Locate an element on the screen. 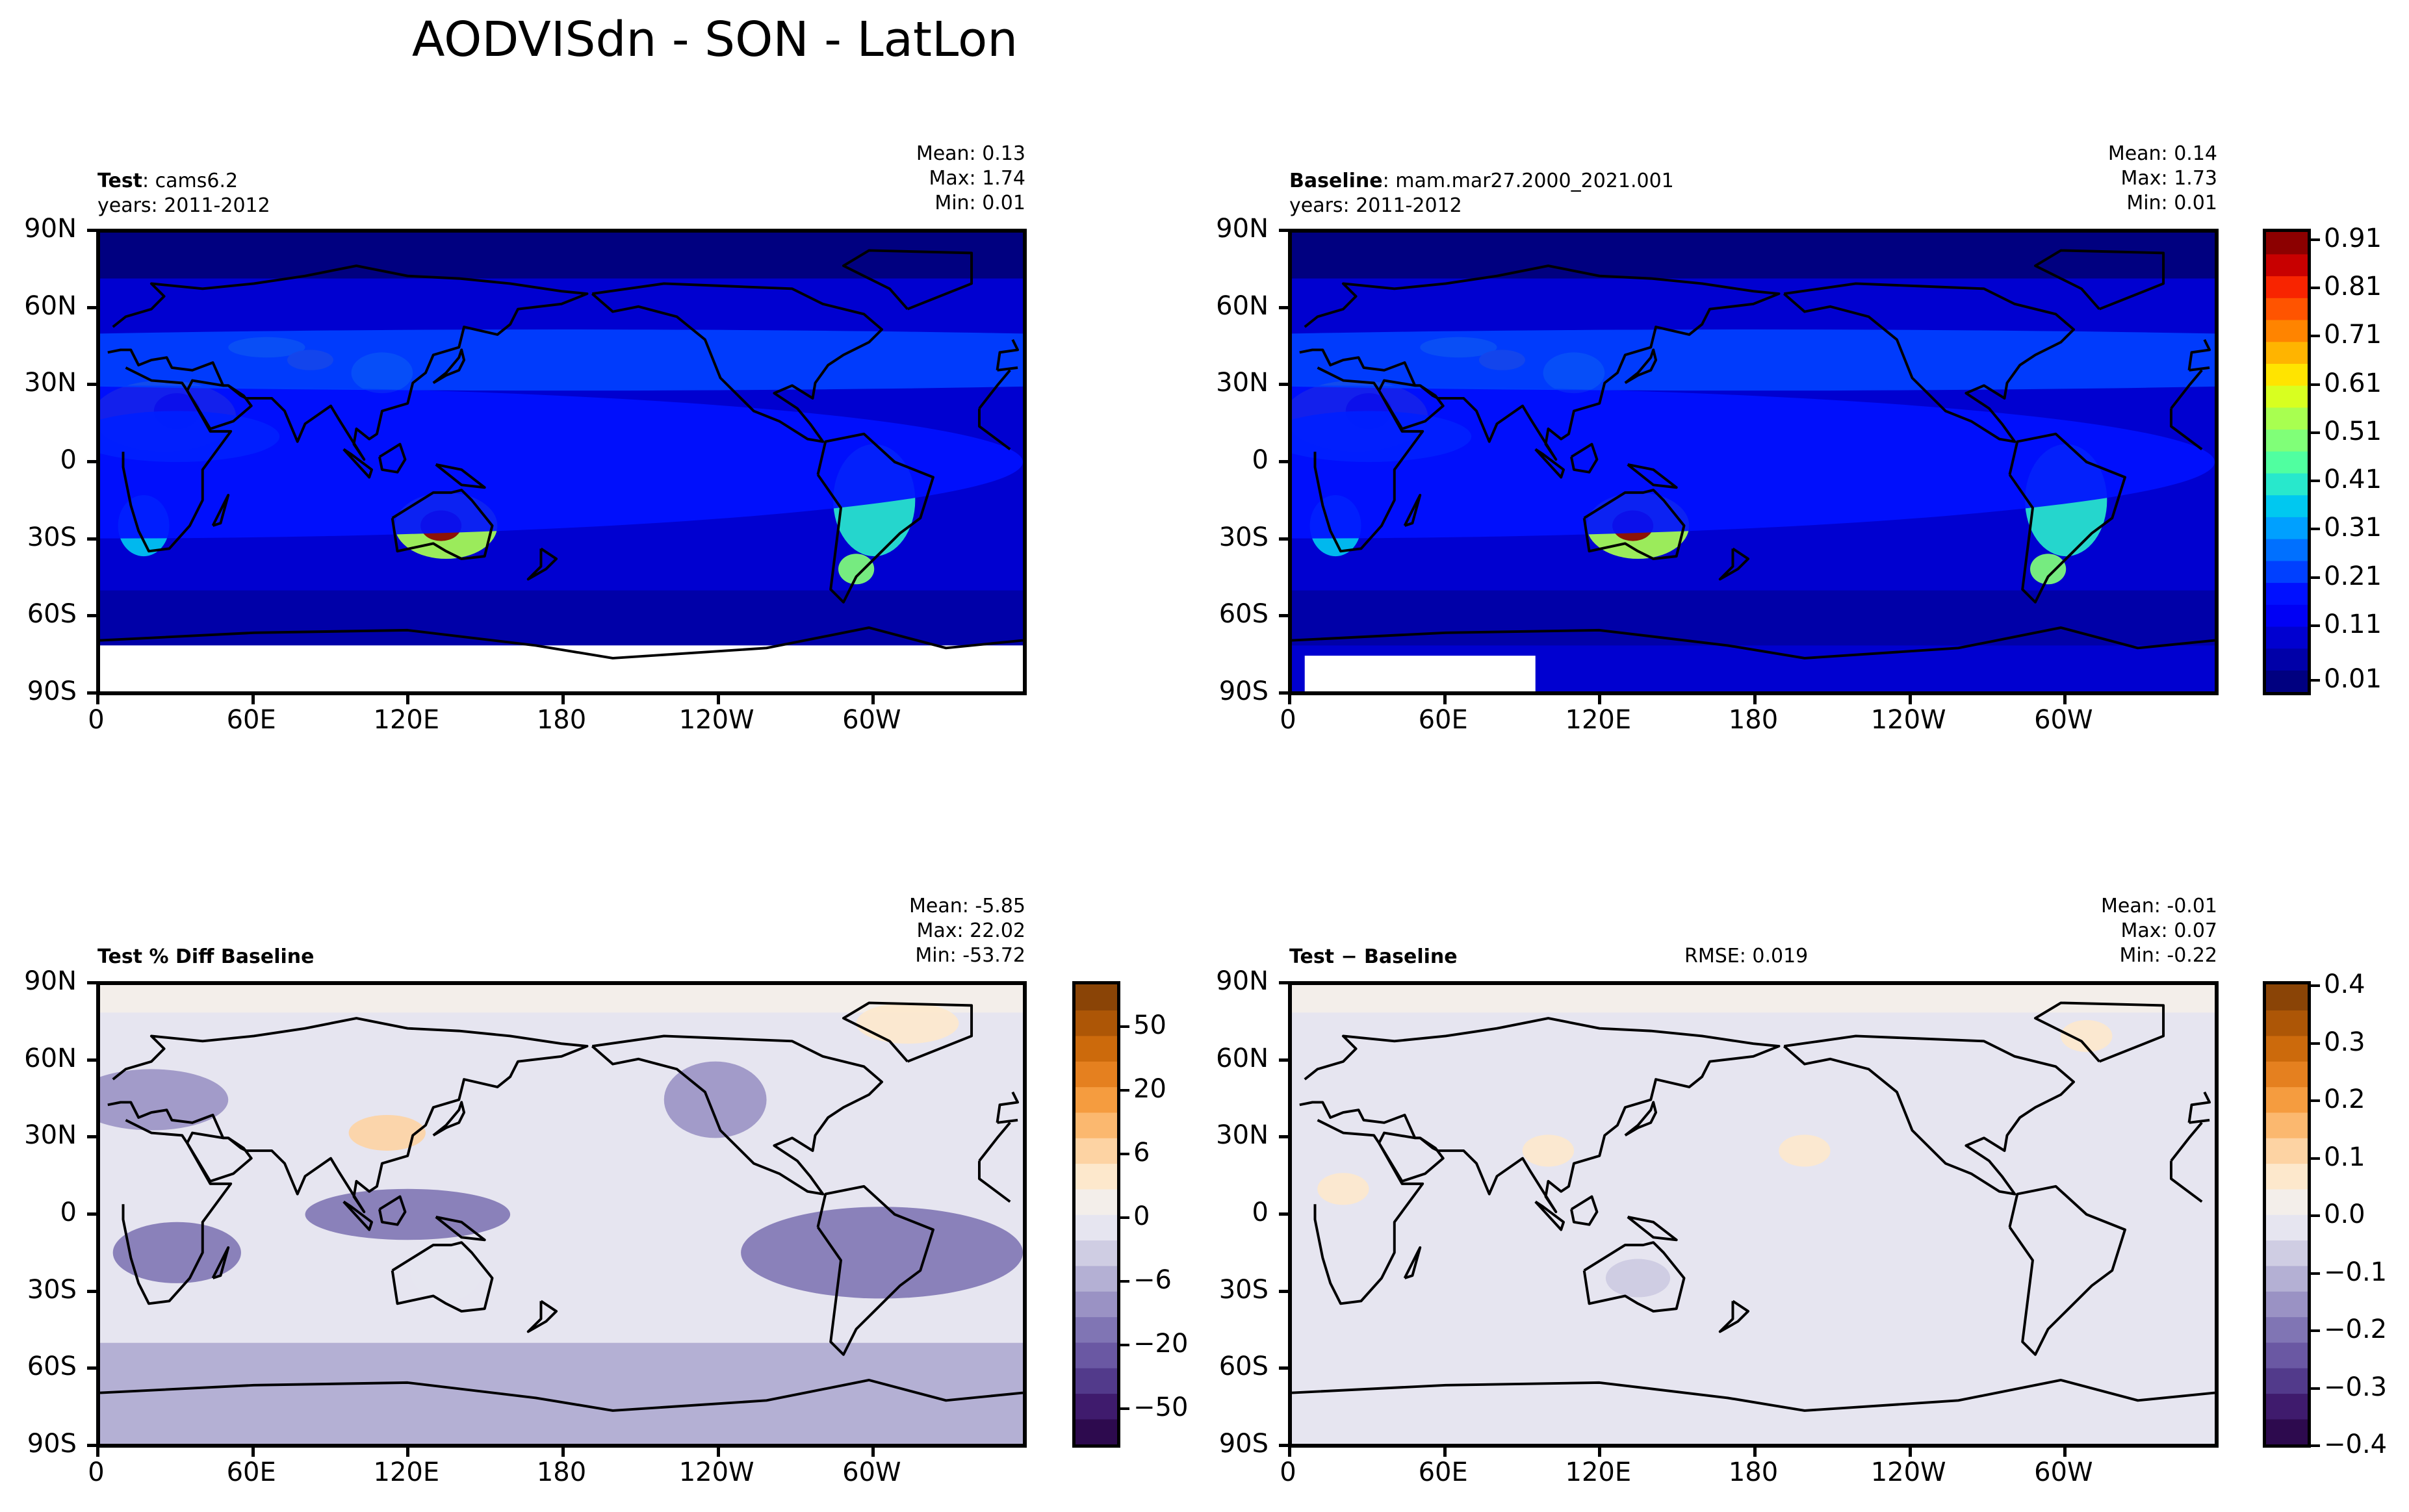  colorbar-label: 6 is located at coordinates (1141, 1153).